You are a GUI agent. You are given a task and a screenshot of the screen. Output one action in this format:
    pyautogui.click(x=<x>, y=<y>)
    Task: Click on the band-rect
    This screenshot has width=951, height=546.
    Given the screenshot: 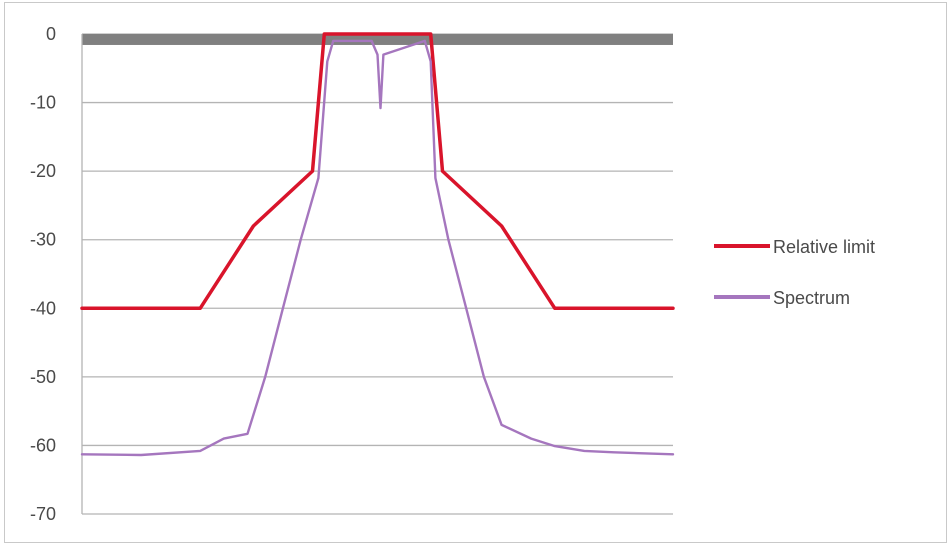 What is the action you would take?
    pyautogui.click(x=377, y=39)
    